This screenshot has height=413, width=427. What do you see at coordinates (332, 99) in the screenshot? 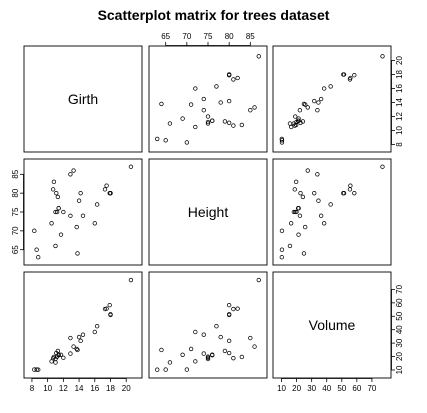
I see `panel-girth-vs-volume` at bounding box center [332, 99].